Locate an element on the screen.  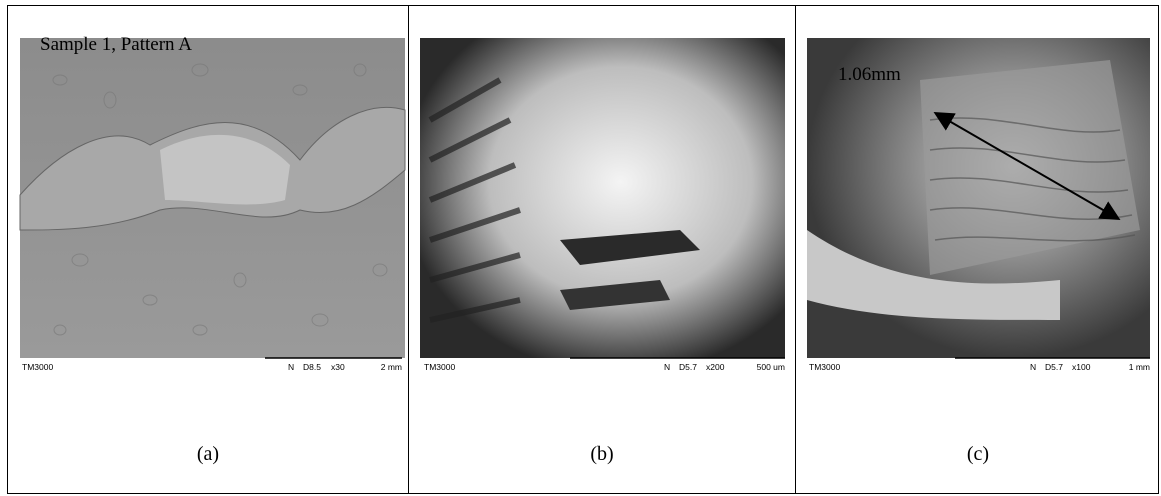
scale-label: 500 um is located at coordinates (771, 367).